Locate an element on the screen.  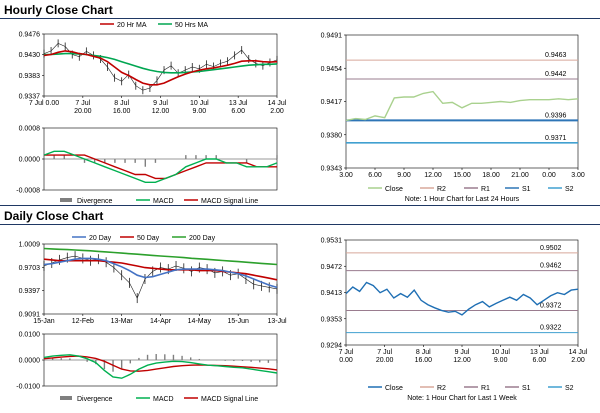
legend-hourly-levels-r1-label: R1 is located at coordinates (485, 189).